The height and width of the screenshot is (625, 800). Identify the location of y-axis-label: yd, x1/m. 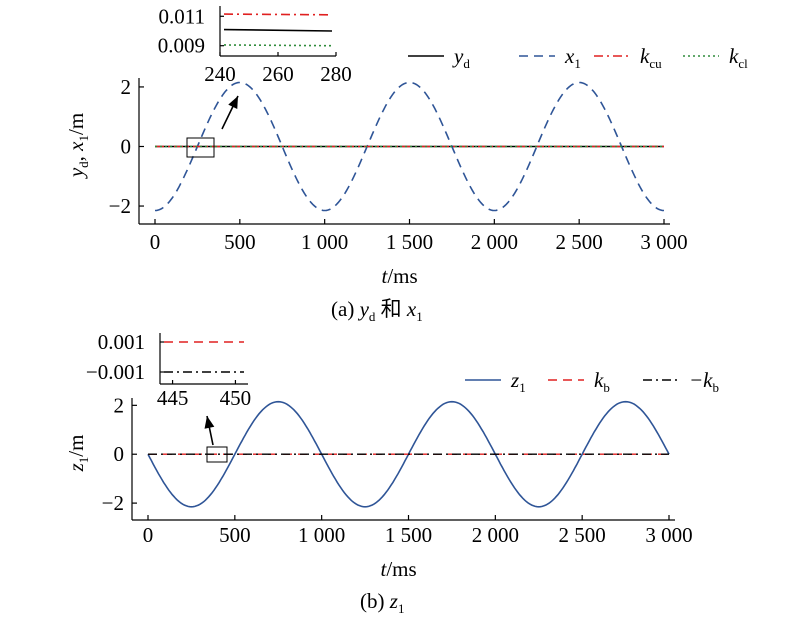
(77, 146).